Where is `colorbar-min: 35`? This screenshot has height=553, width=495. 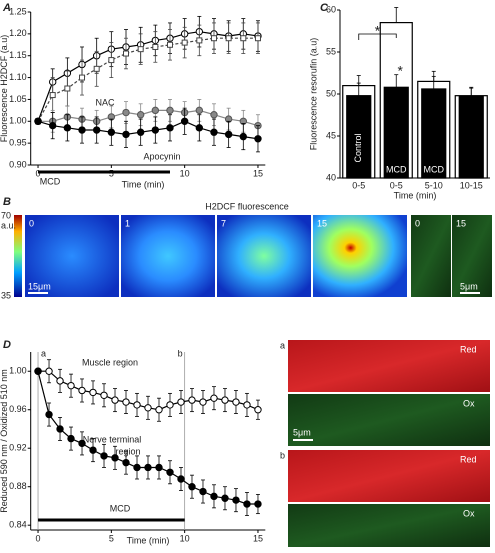
colorbar-min: 35 is located at coordinates (6, 295).